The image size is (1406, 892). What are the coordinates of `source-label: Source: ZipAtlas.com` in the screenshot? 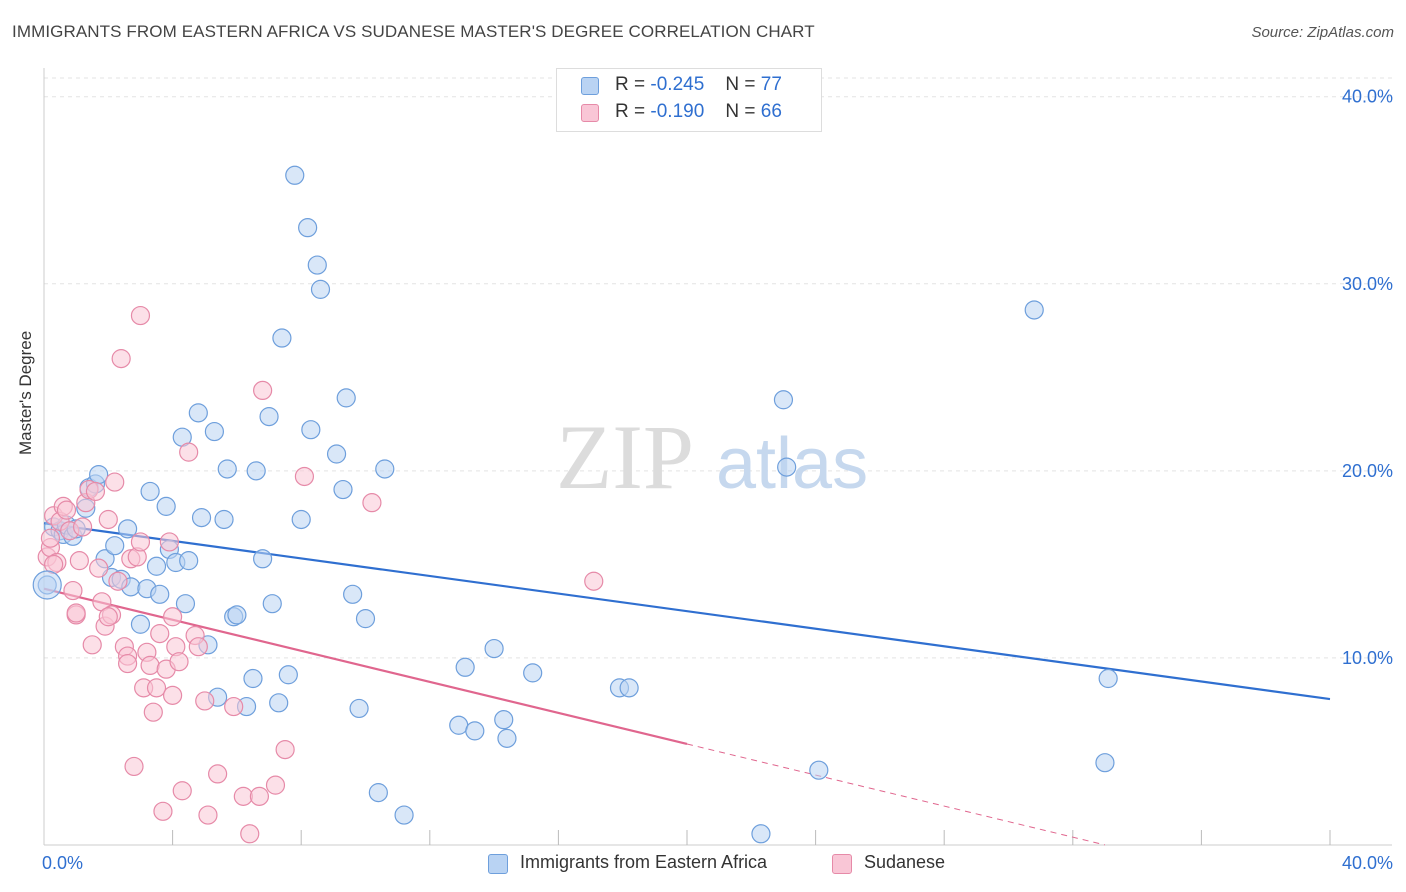 It's located at (1322, 32).